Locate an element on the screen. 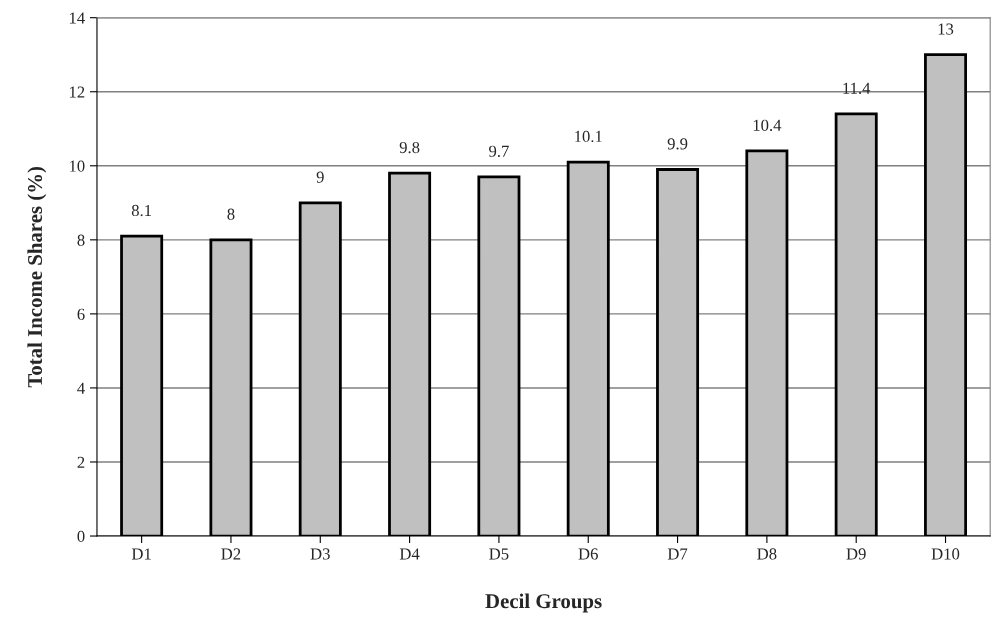  y-tick-label: 14 is located at coordinates (77, 18).